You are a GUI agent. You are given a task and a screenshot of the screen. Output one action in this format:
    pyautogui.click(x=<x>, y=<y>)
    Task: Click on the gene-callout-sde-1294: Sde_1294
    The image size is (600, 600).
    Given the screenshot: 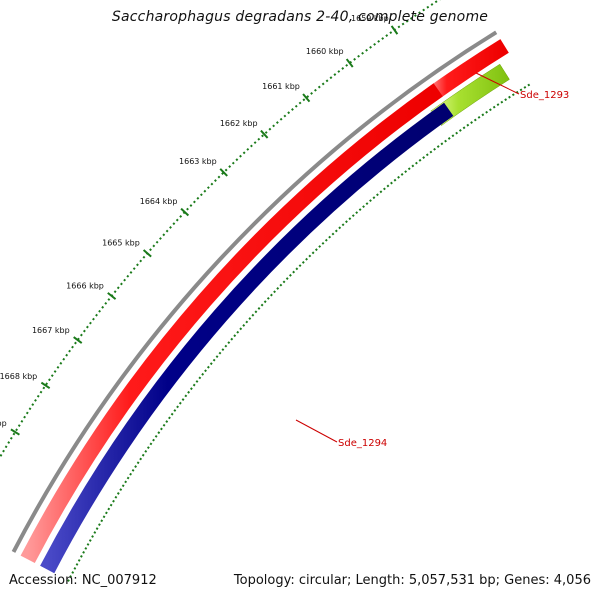 What is the action you would take?
    pyautogui.click(x=341, y=434)
    